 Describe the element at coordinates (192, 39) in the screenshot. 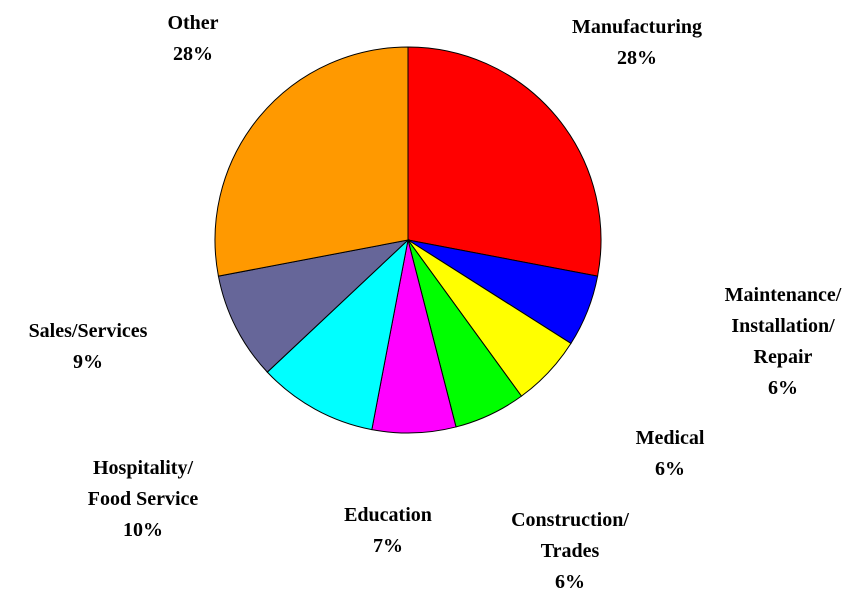

I see `slice-label: Other 28%` at that location.